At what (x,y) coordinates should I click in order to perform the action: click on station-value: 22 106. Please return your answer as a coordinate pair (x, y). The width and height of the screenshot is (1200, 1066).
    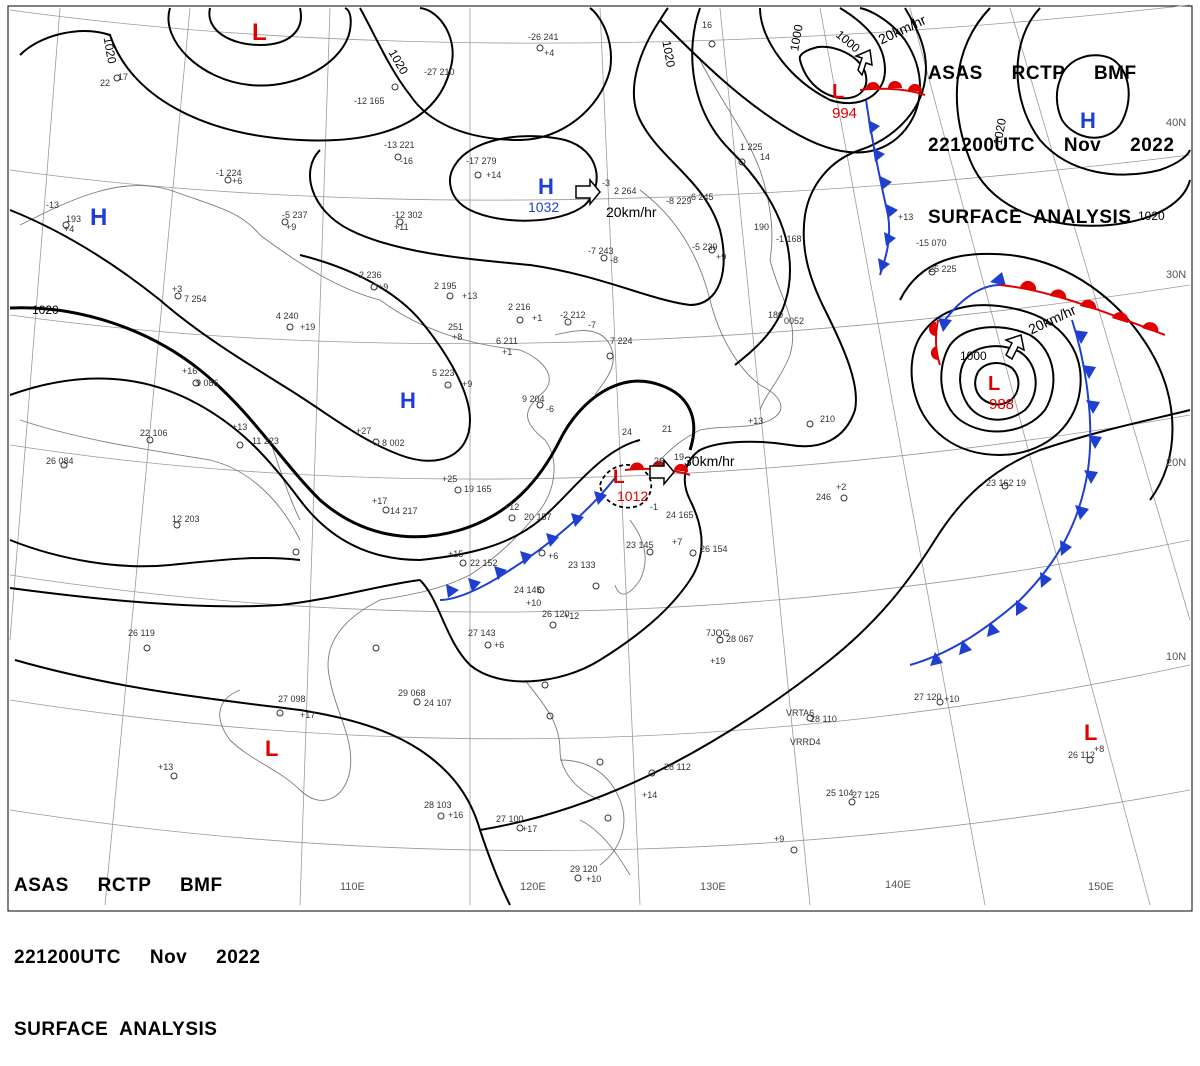
    Looking at the image, I should click on (154, 433).